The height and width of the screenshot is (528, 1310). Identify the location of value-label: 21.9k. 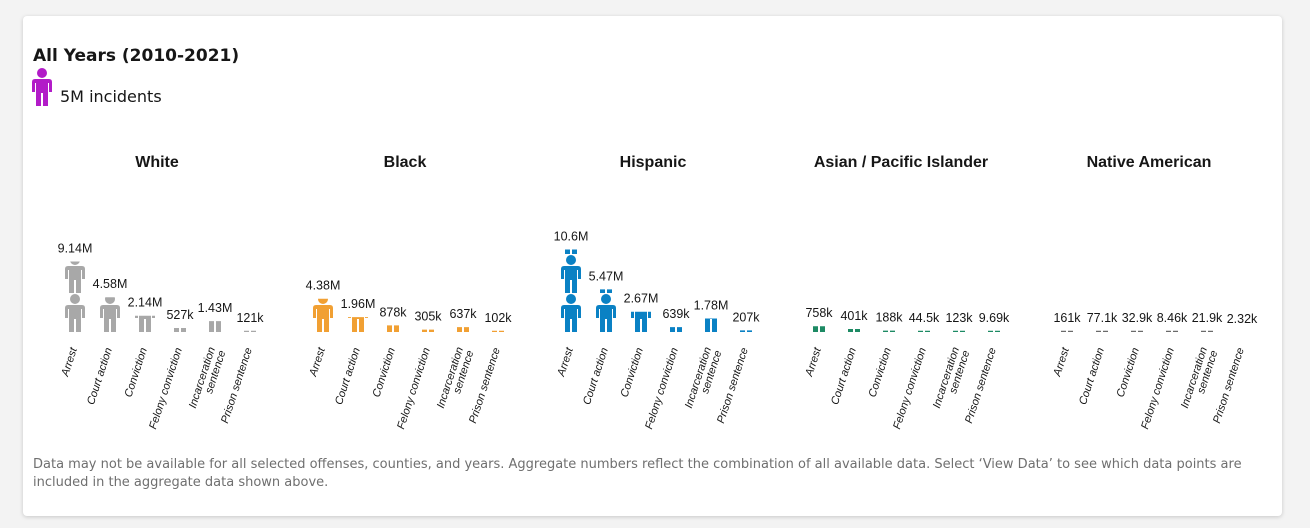
(1207, 318).